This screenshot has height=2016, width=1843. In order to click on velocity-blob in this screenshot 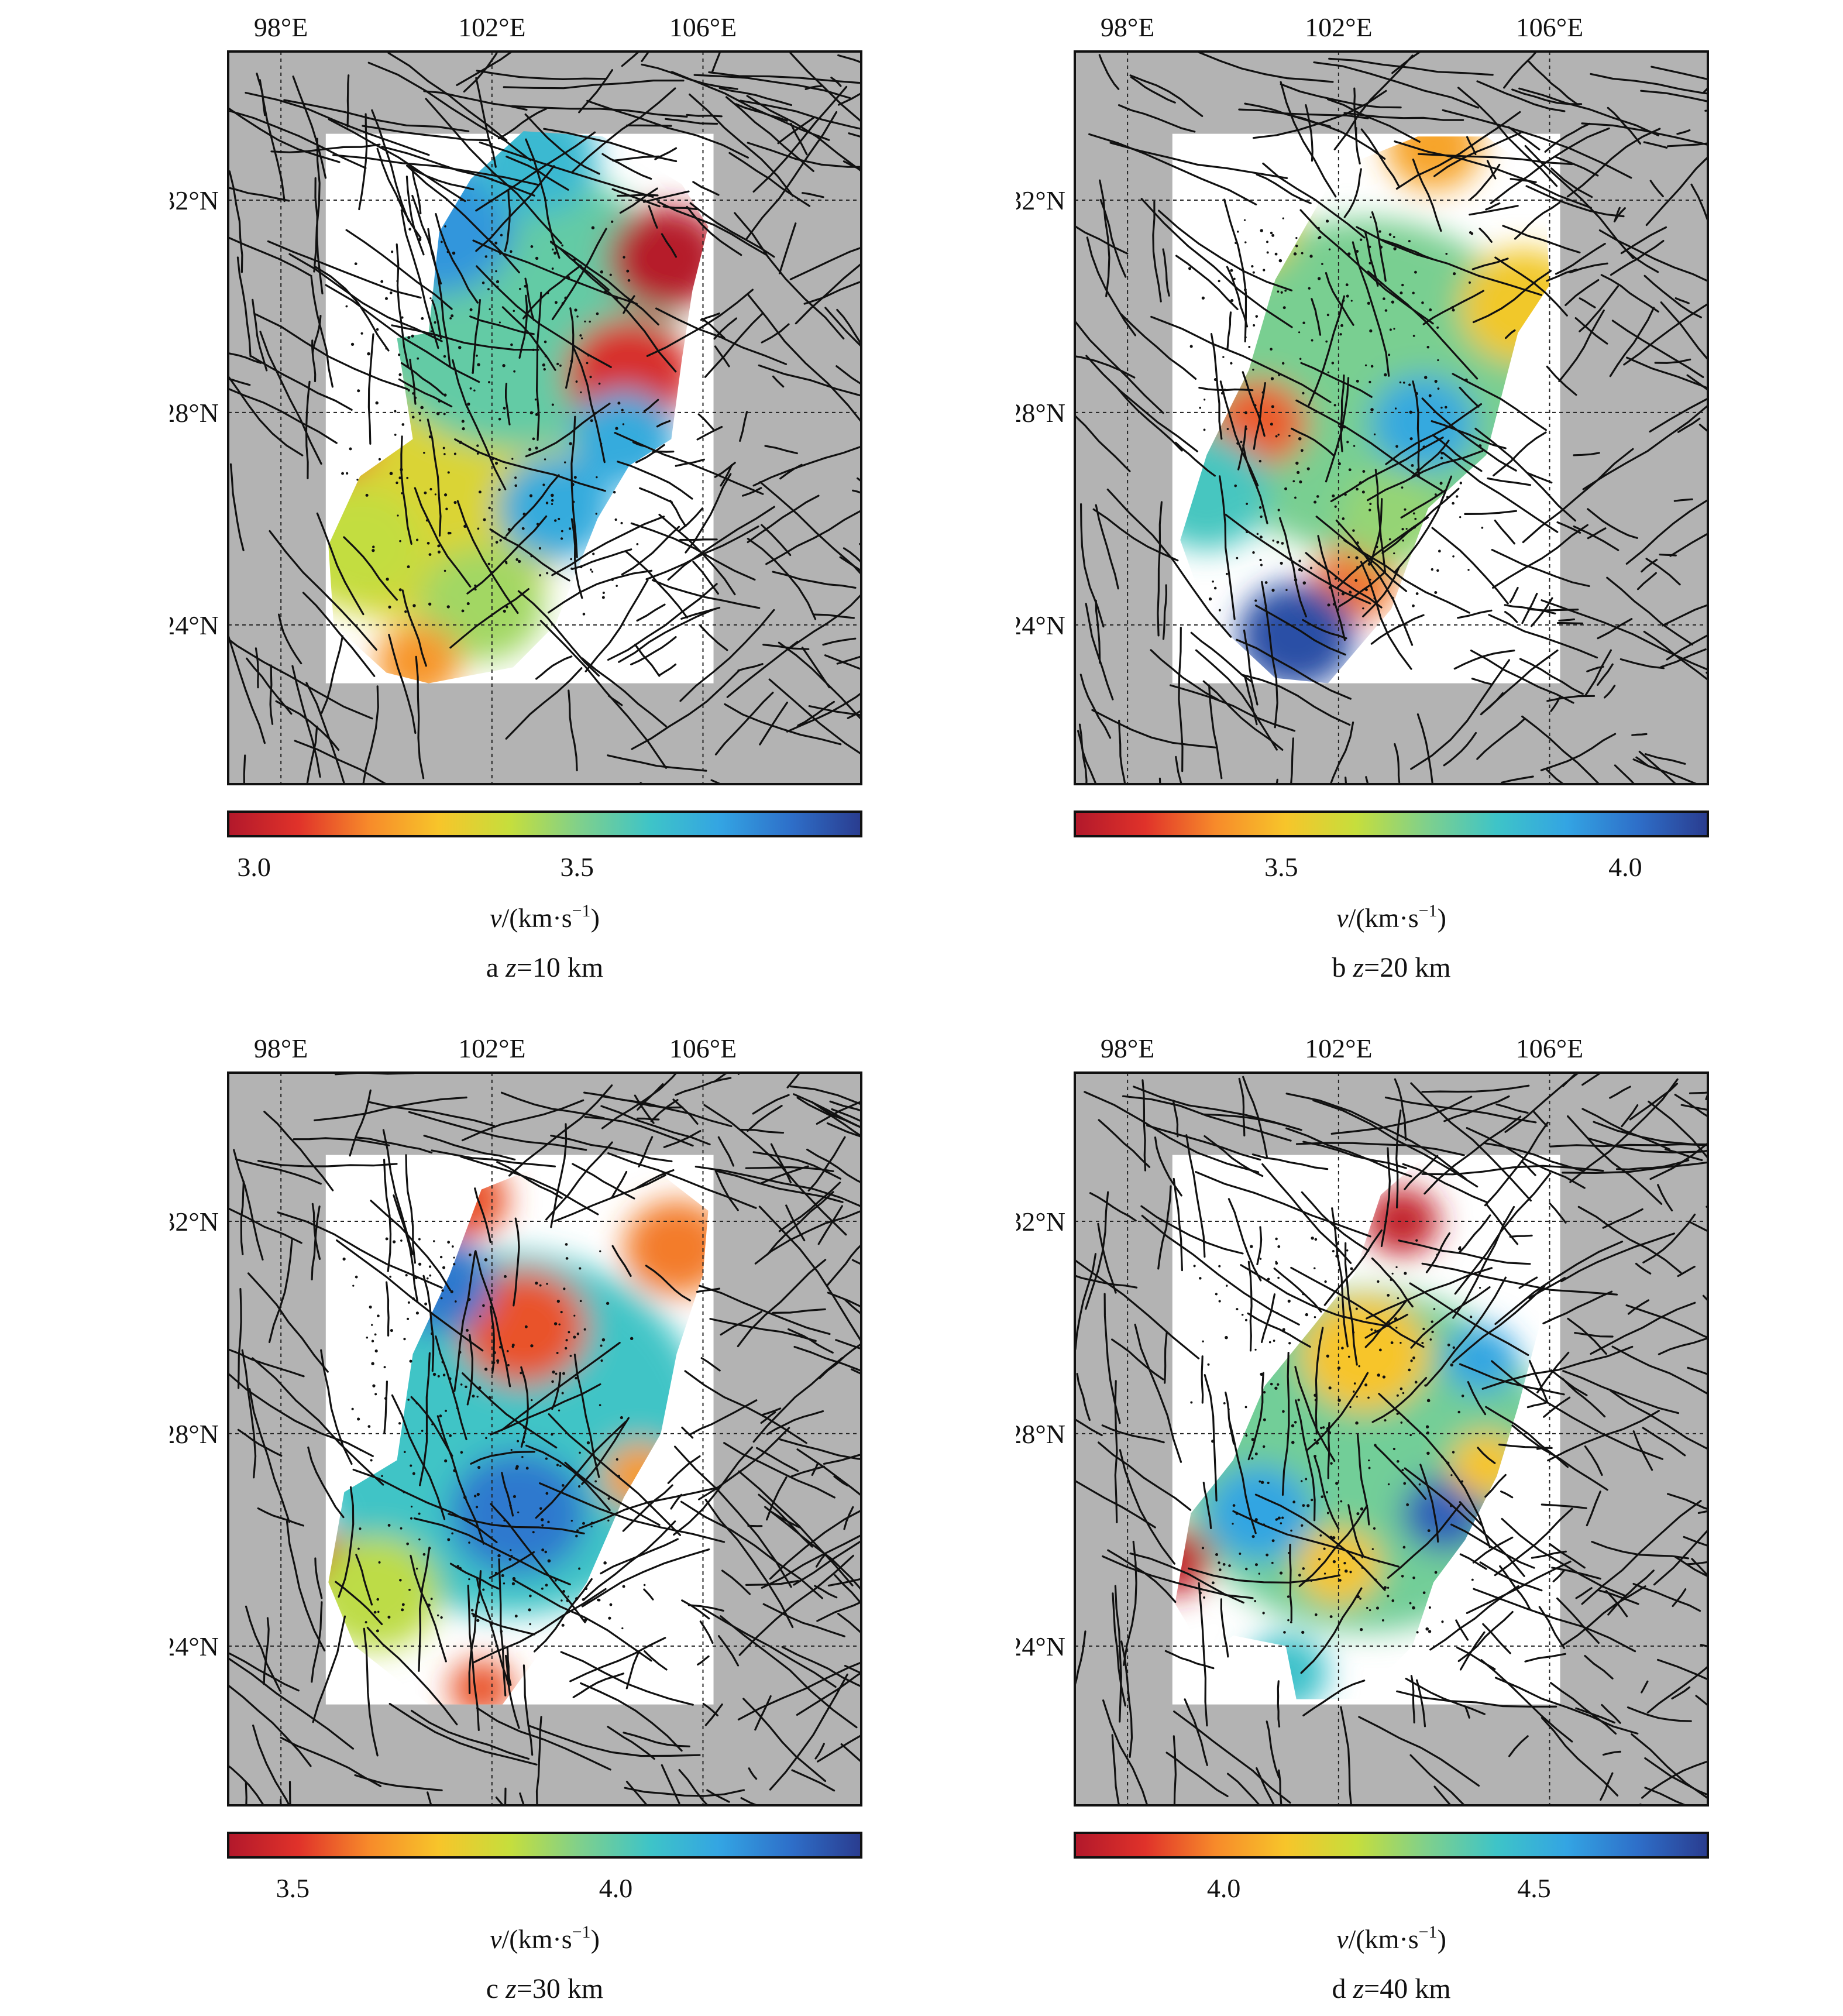, I will do `click(1365, 1353)`.